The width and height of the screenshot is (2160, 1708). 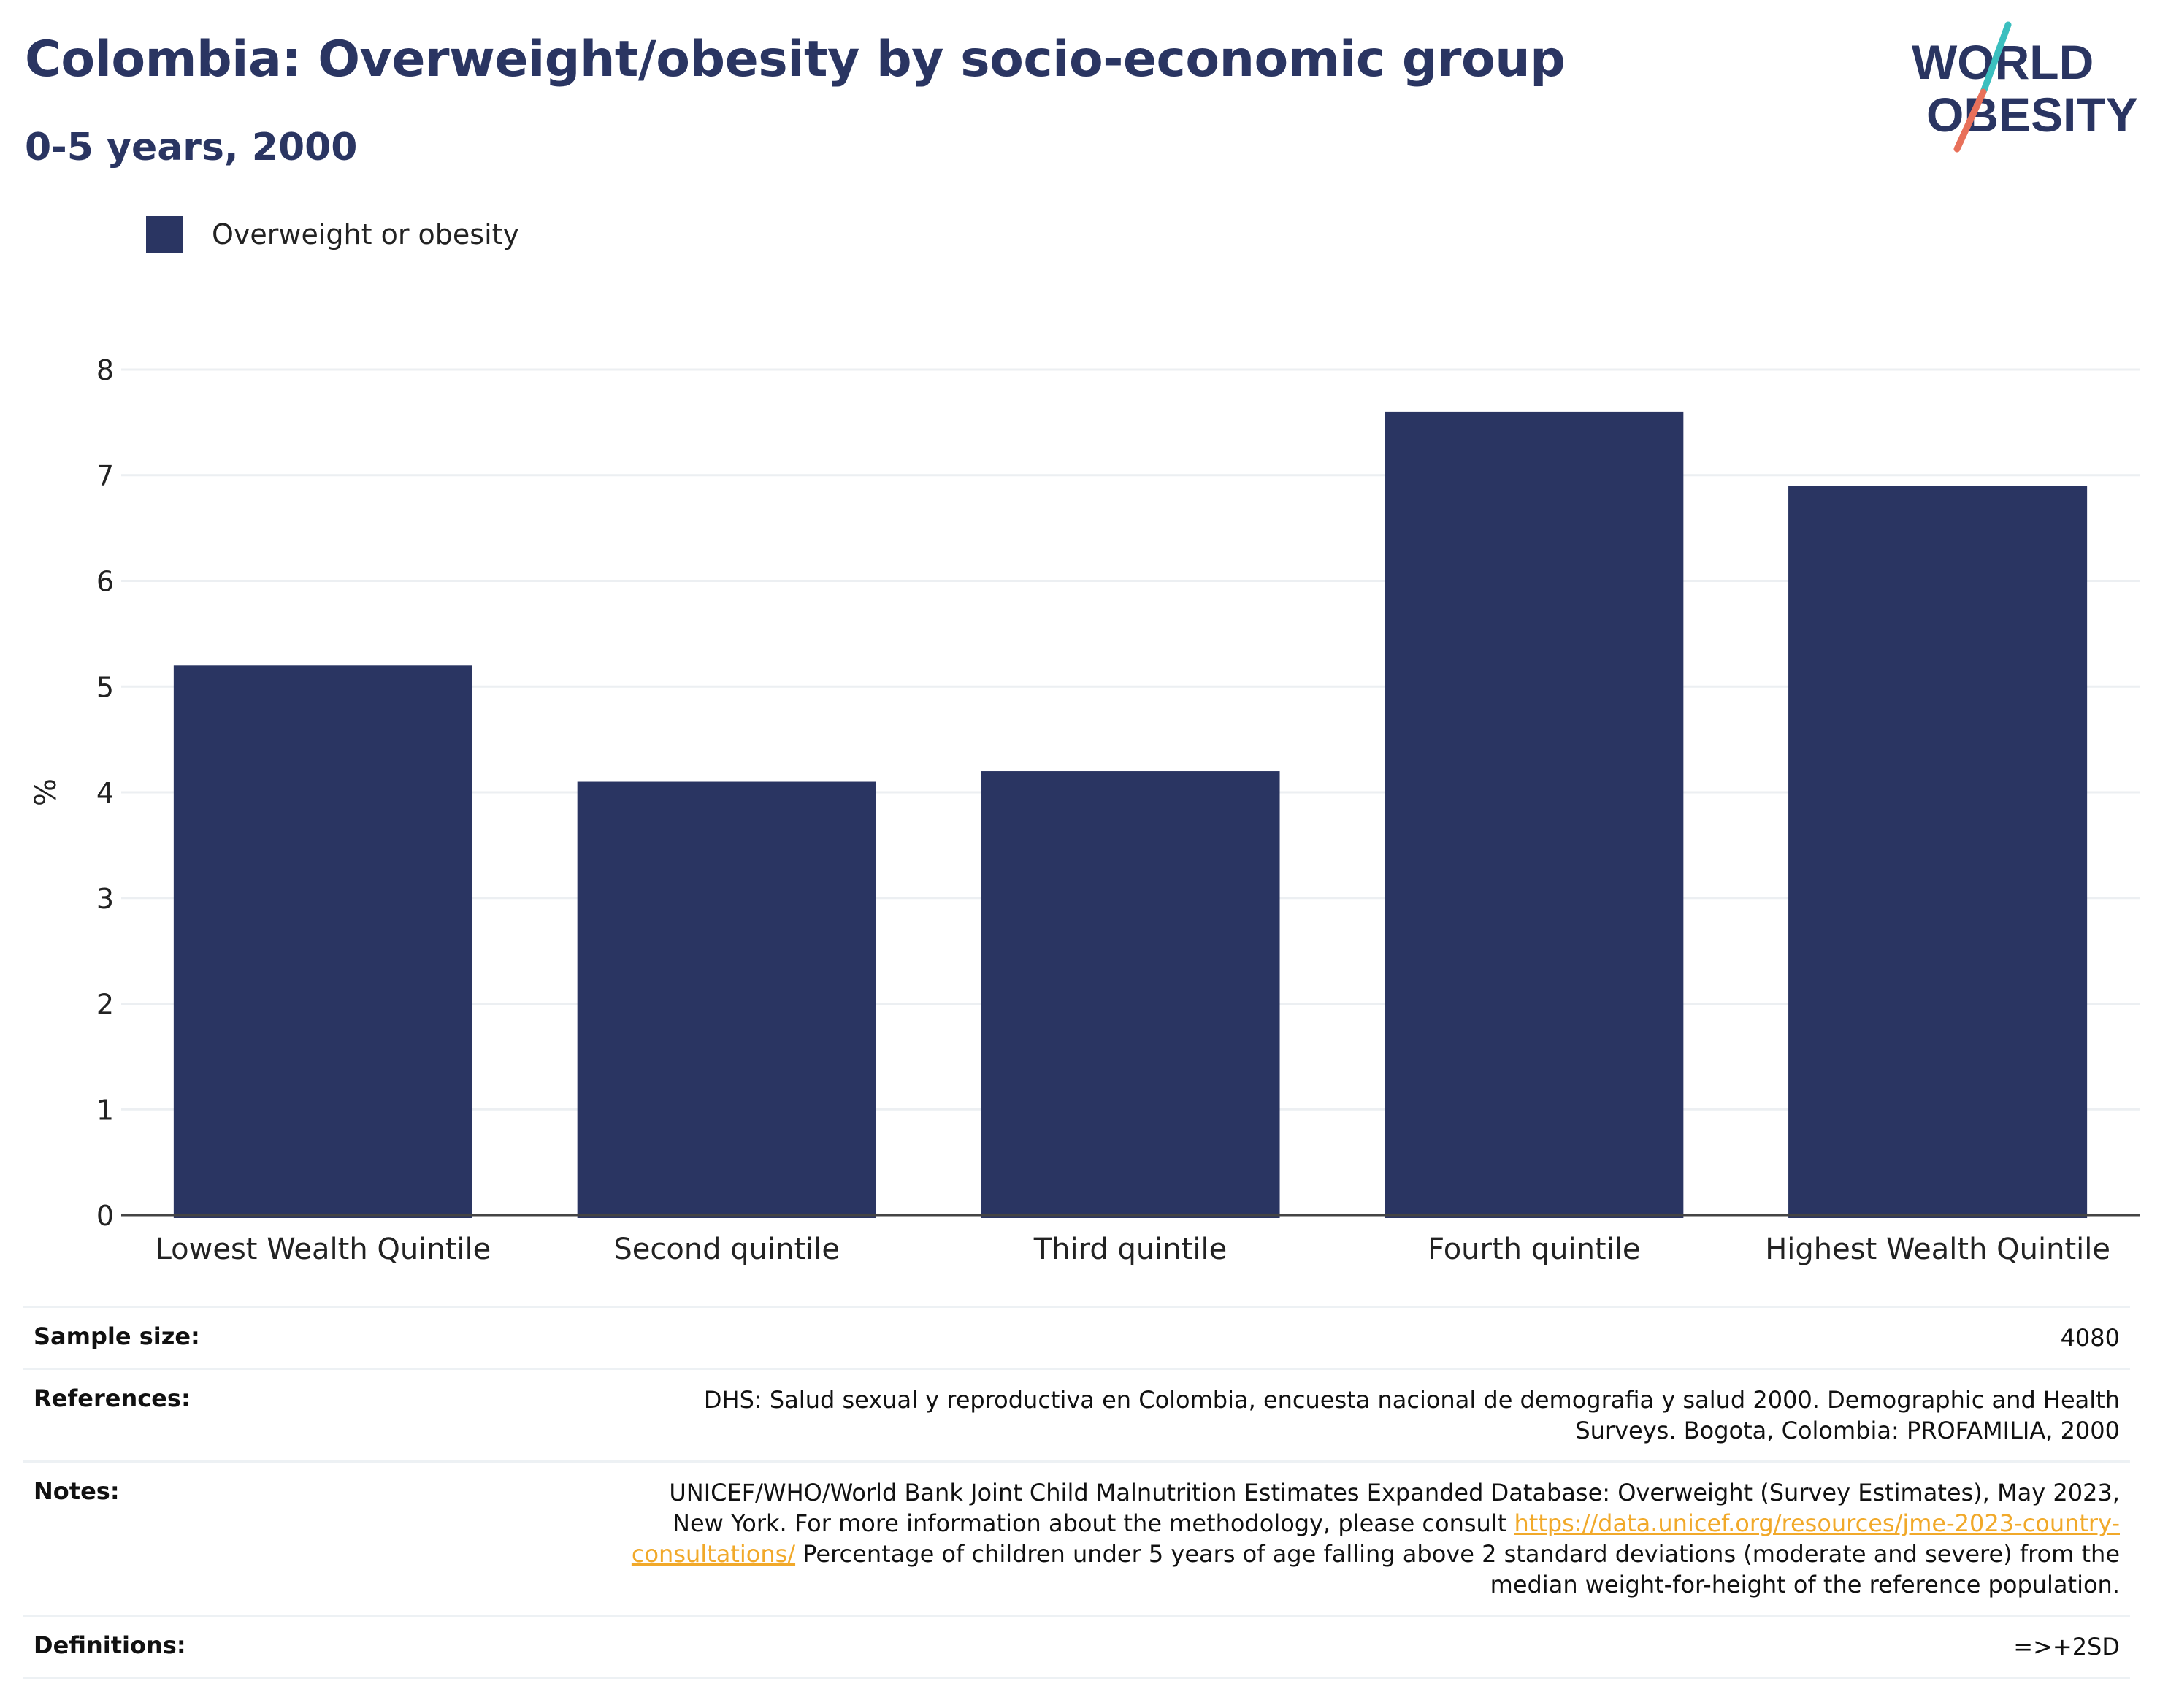 I want to click on x-tick-label: Third quintile, so click(x=1130, y=1249).